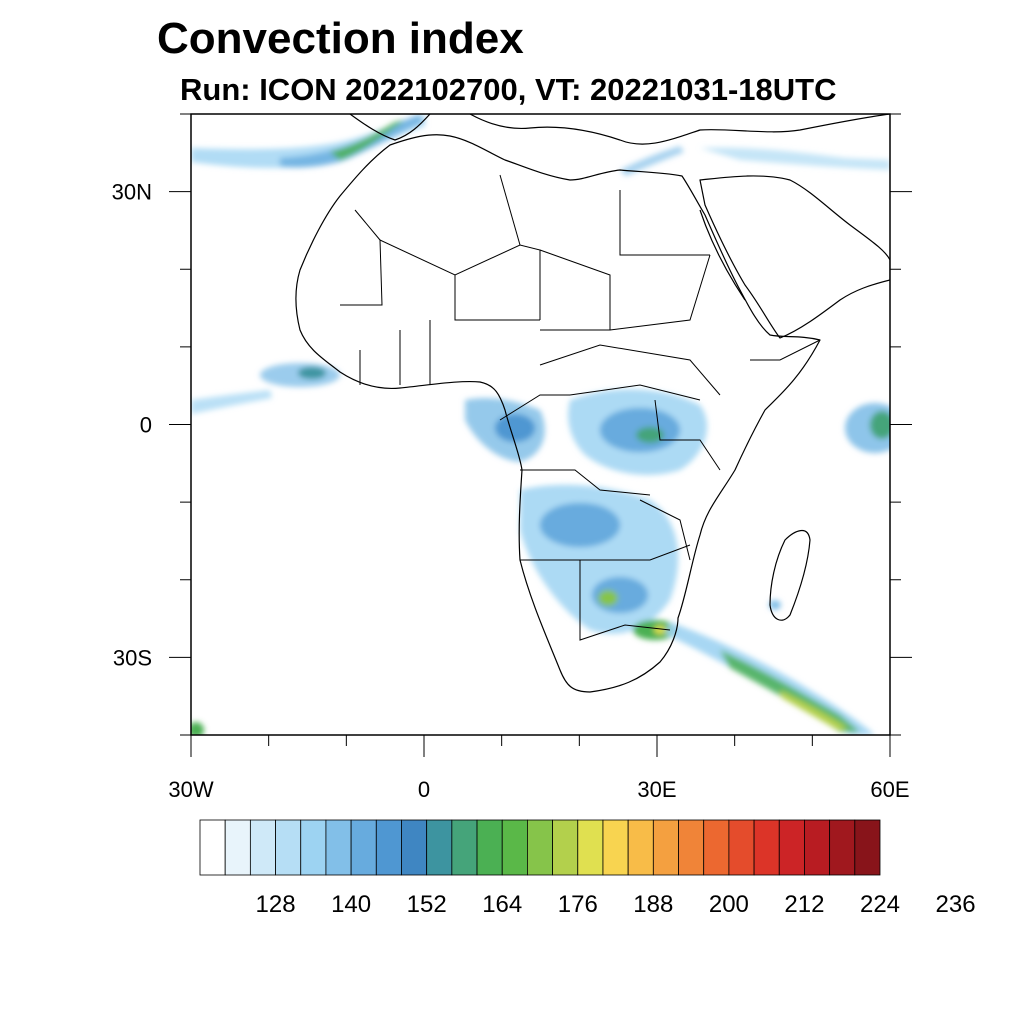 This screenshot has height=1024, width=1024. Describe the element at coordinates (729, 904) in the screenshot. I see `colorbar-label: 200` at that location.